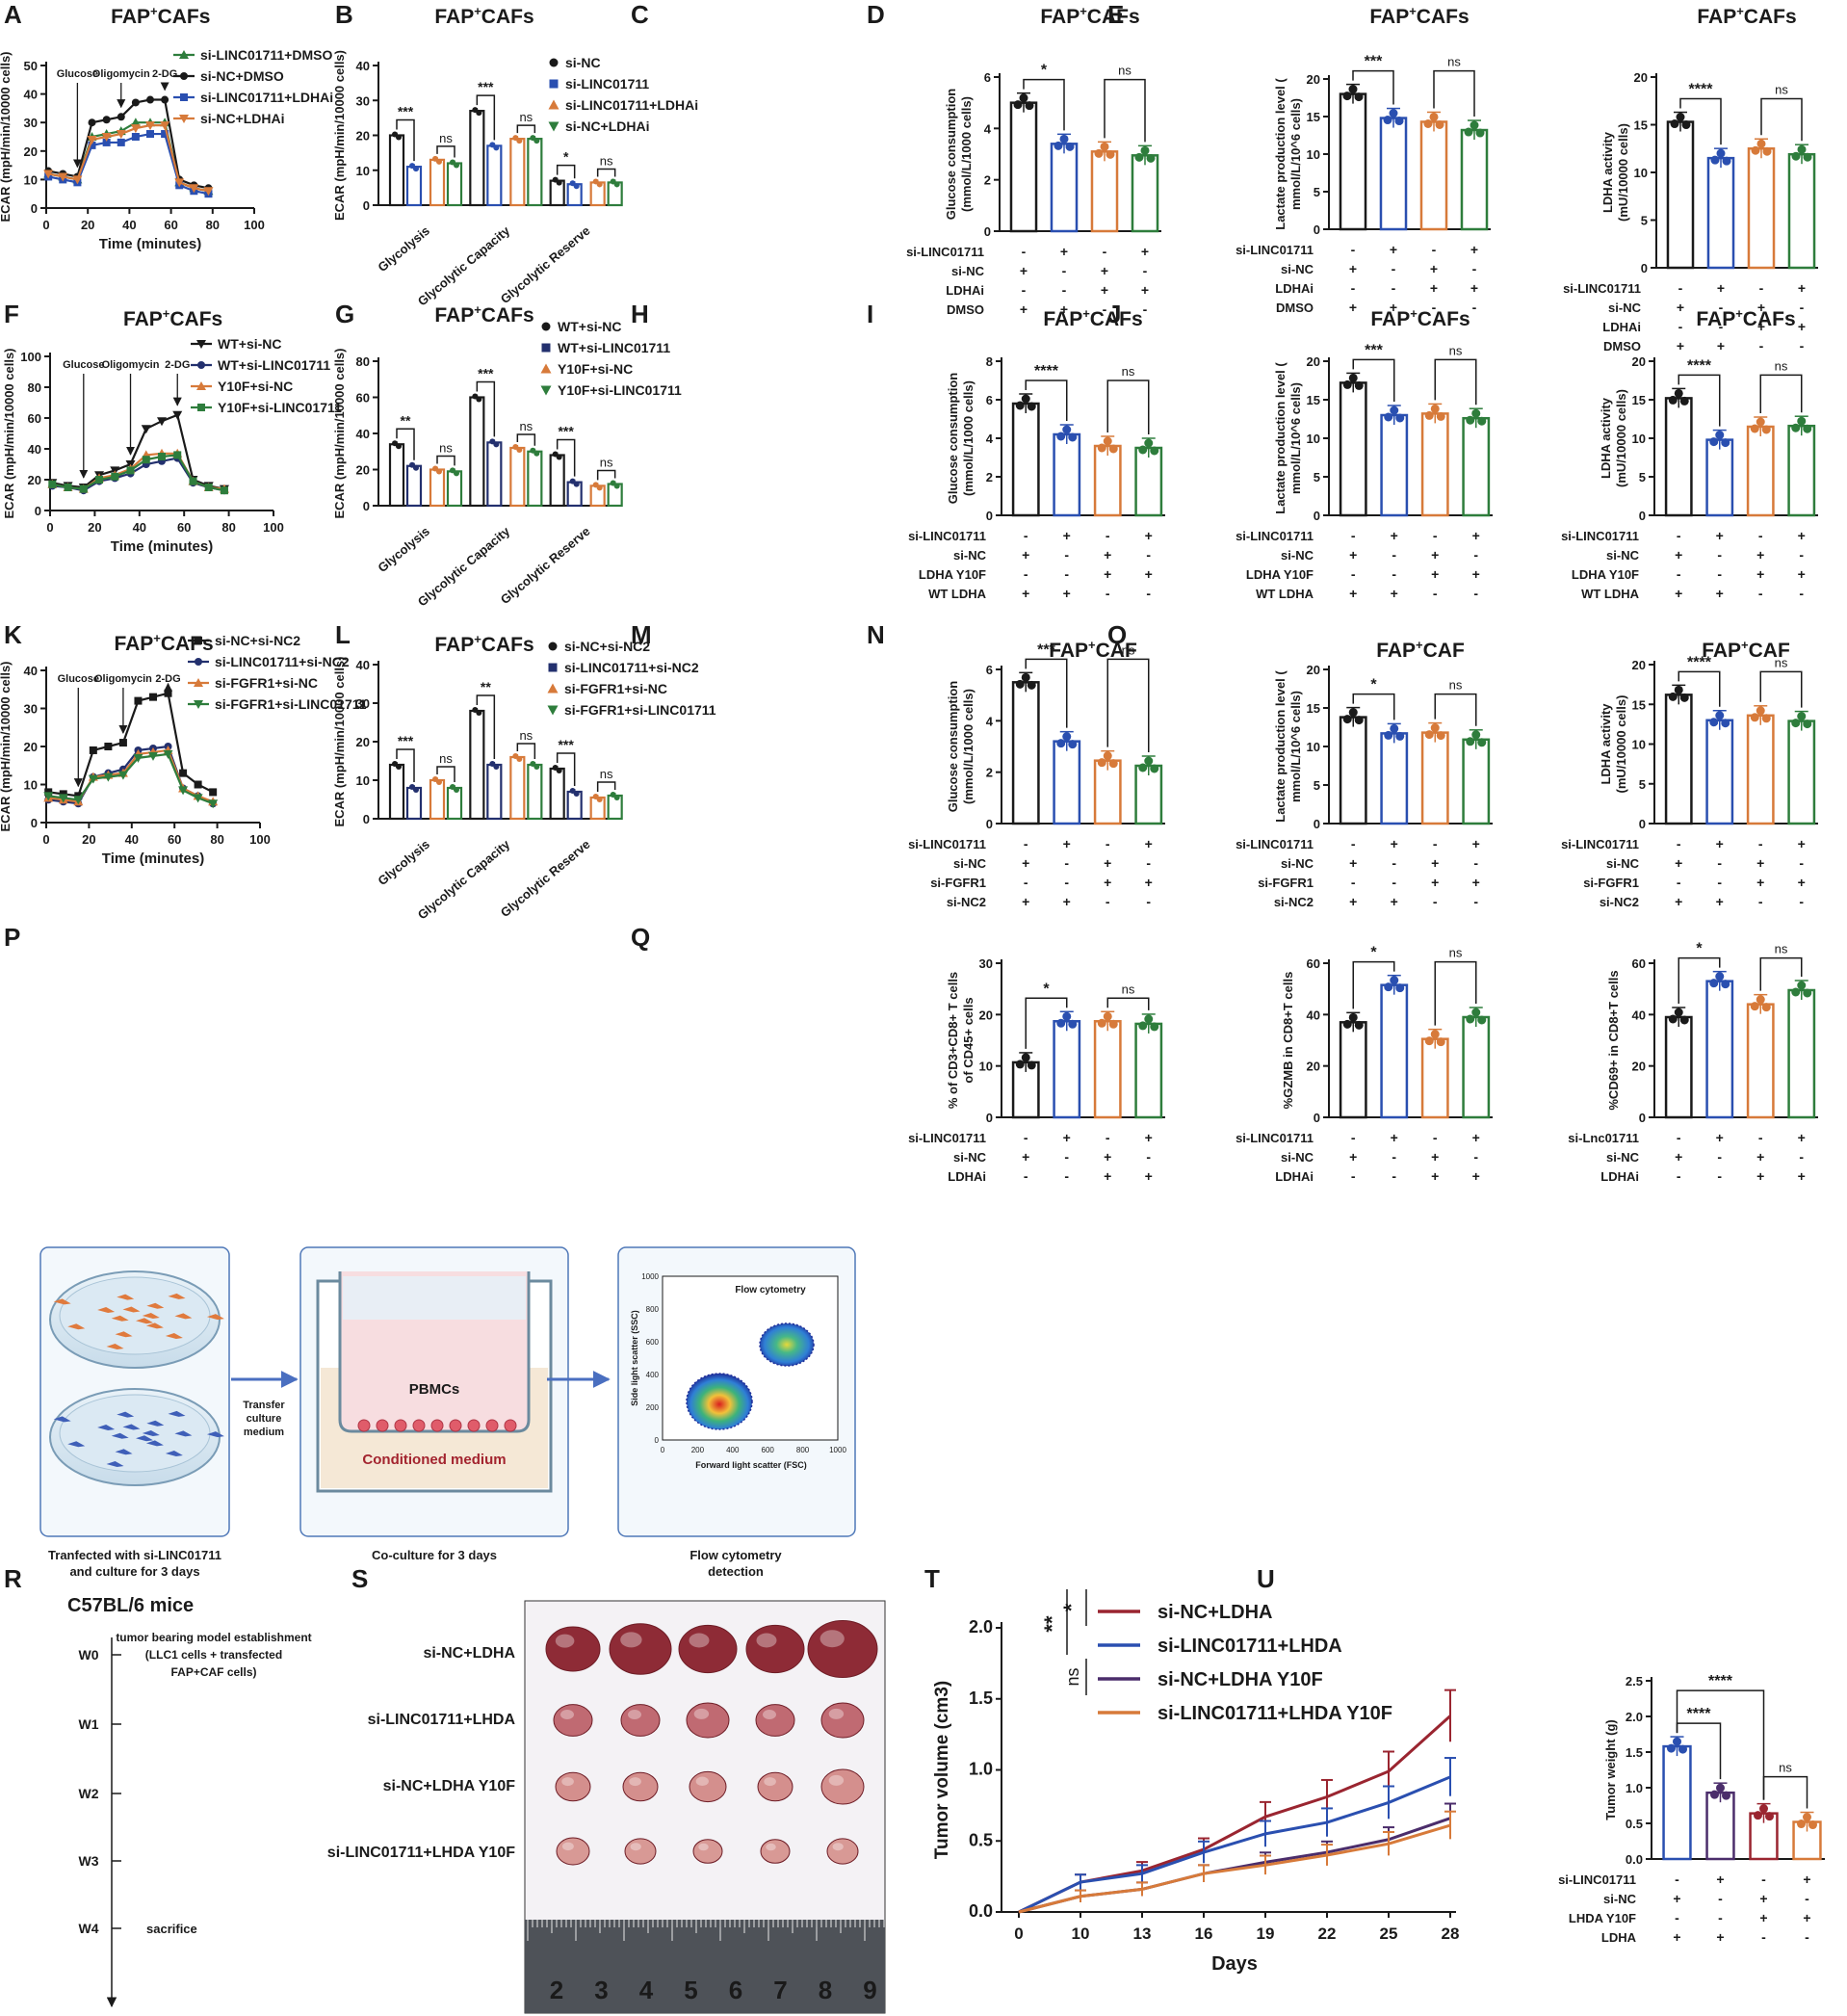  Describe the element at coordinates (601, 1990) in the screenshot. I see `ruler-number: 3` at that location.